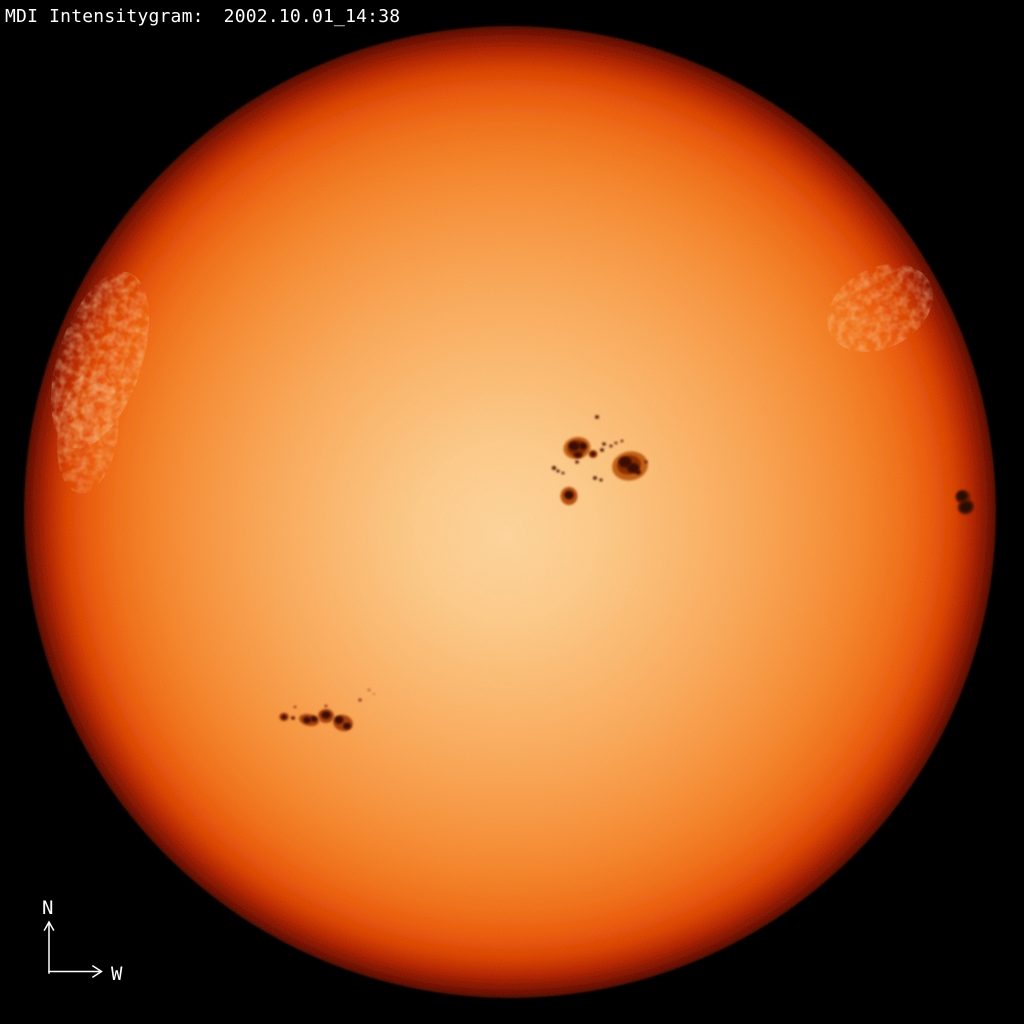  Describe the element at coordinates (49, 926) in the screenshot. I see `north-arrow-head` at that location.